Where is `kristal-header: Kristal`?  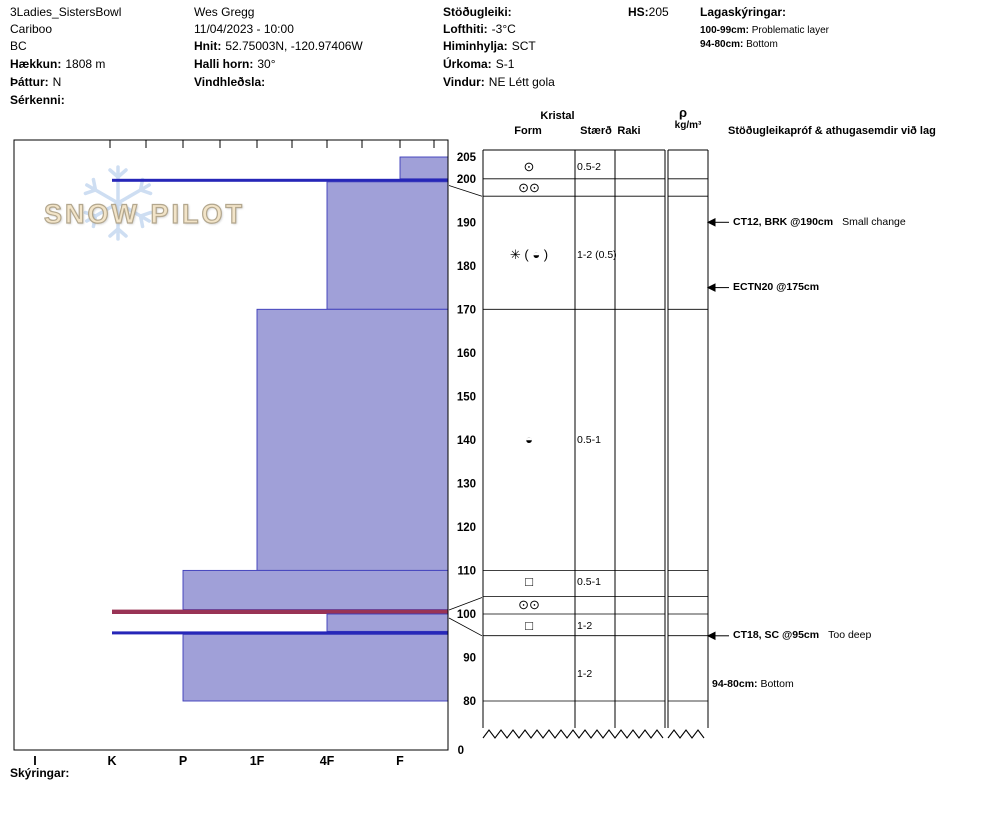
kristal-header: Kristal is located at coordinates (557, 116).